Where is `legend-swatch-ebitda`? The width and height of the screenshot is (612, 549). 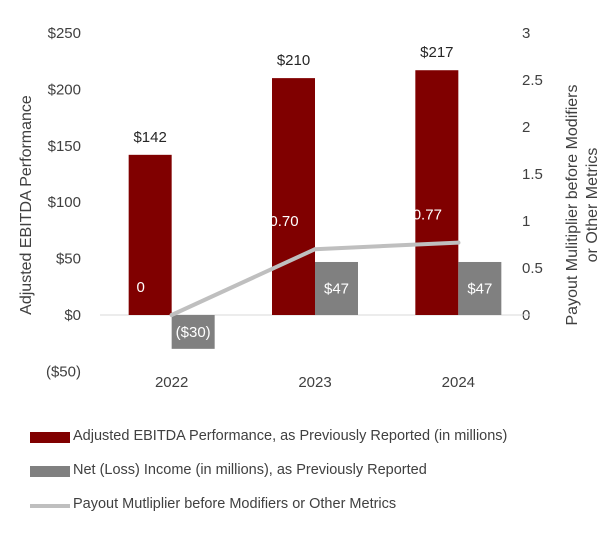
legend-swatch-ebitda is located at coordinates (50, 437).